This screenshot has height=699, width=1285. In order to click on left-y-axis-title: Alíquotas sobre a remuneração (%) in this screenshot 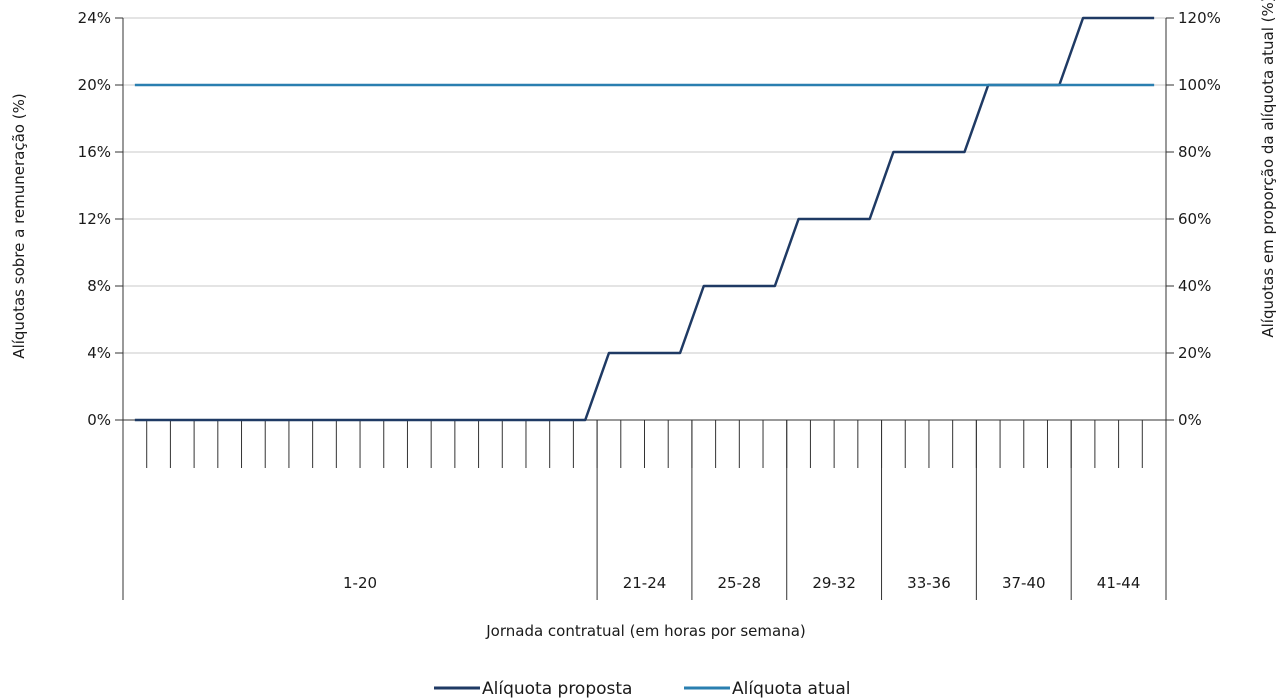, I will do `click(19, 225)`.